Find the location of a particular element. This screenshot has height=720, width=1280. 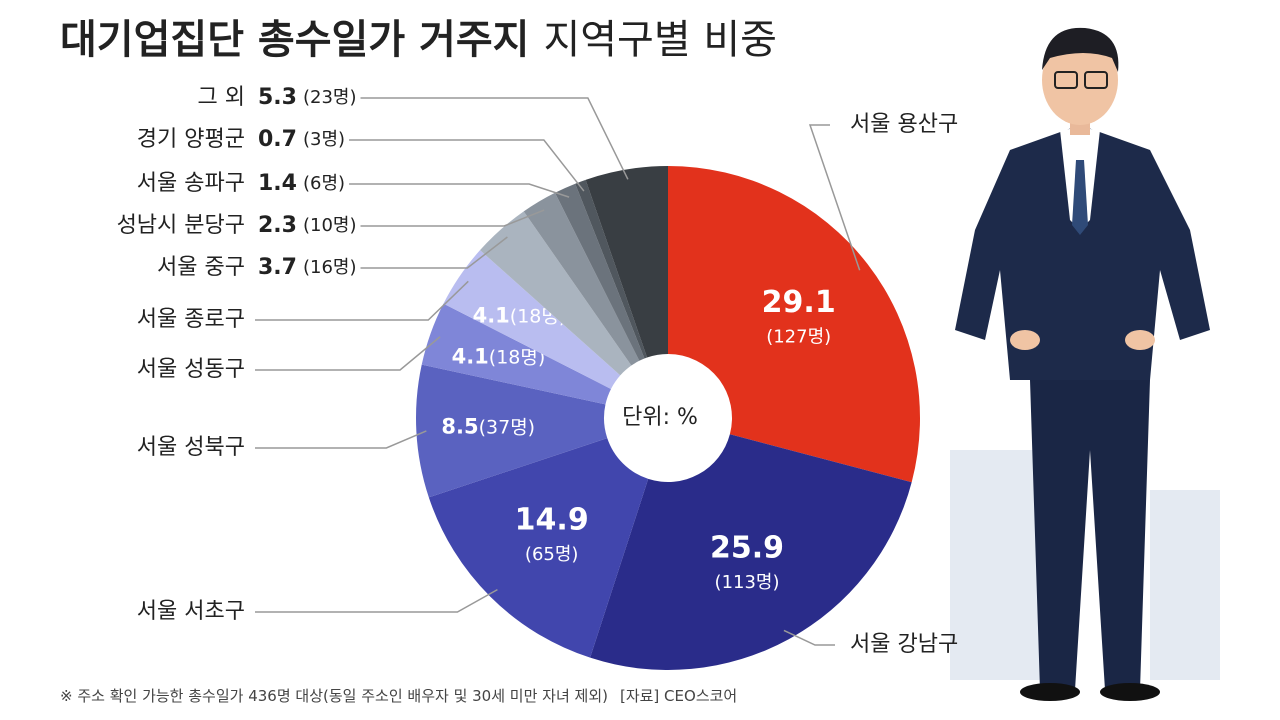

outside-value-label: 2.3 (10명) is located at coordinates (307, 225).